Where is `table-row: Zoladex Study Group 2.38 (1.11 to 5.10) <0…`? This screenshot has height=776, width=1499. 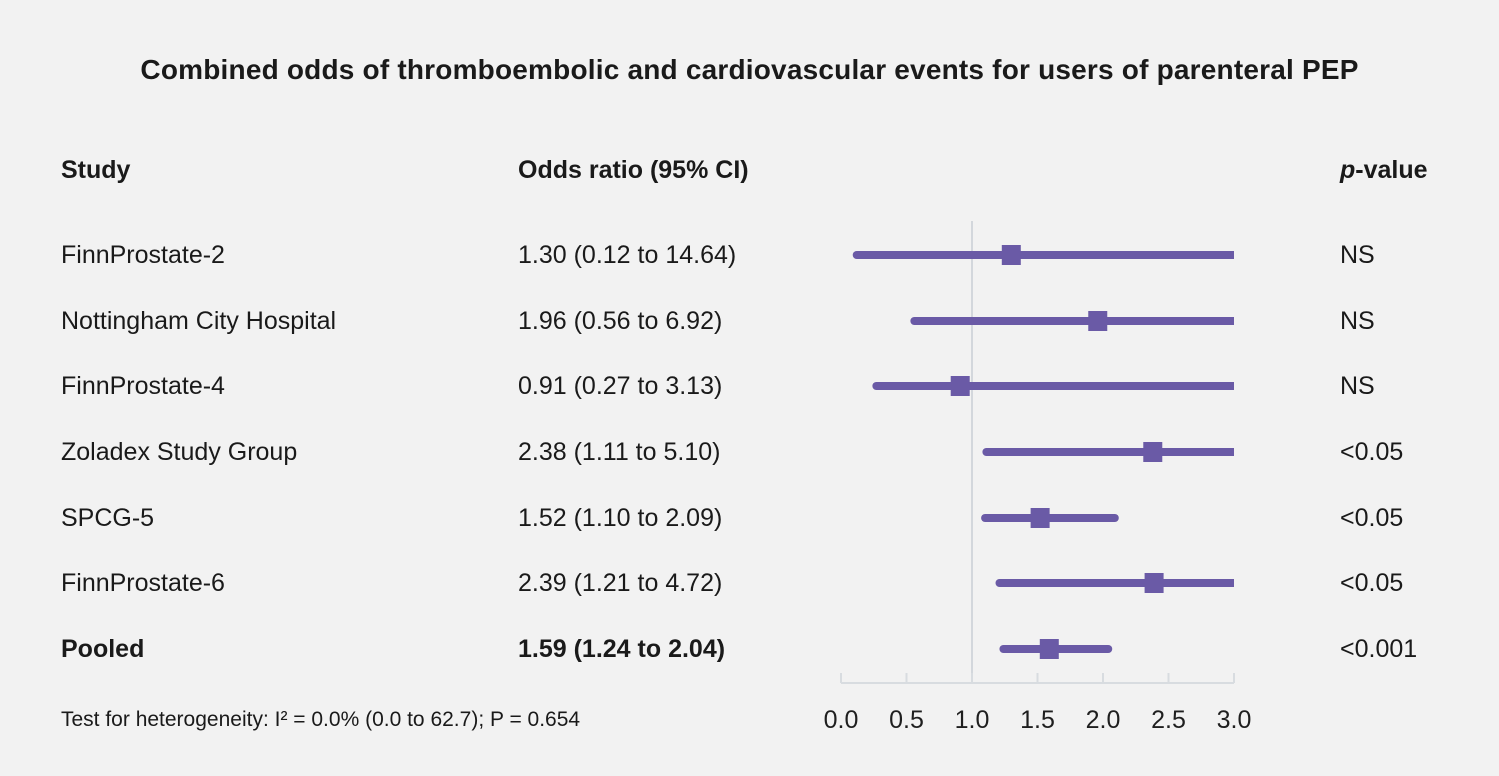 table-row: Zoladex Study Group 2.38 (1.11 to 5.10) <0… is located at coordinates (749, 452).